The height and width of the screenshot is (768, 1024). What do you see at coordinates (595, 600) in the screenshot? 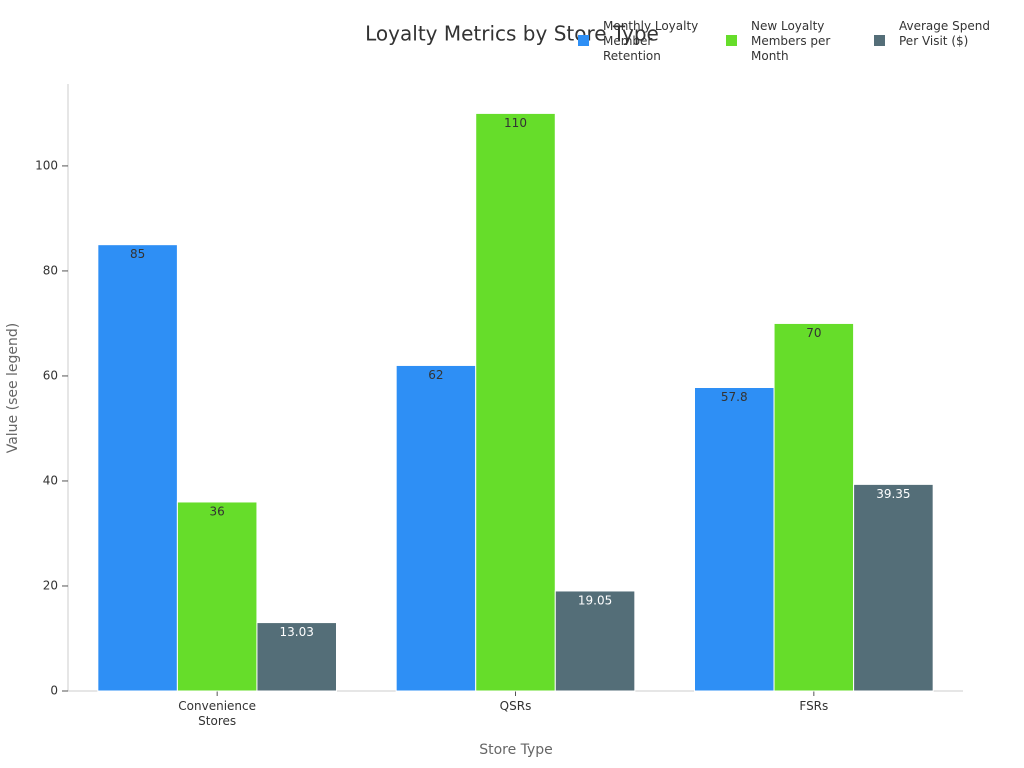
I see `value-label: 19.05` at bounding box center [595, 600].